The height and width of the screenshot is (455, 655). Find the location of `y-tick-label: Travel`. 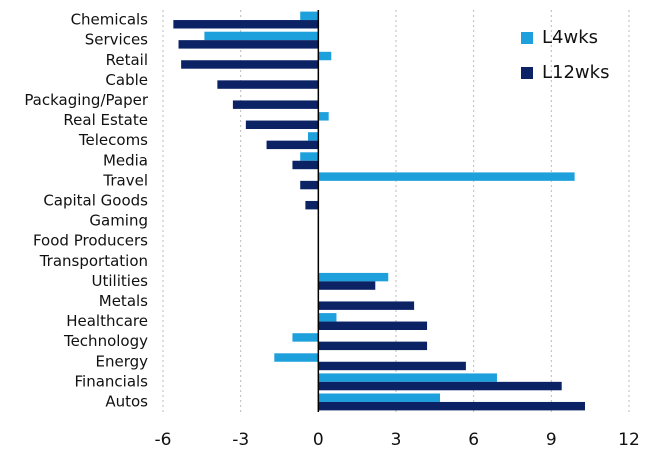

y-tick-label: Travel is located at coordinates (125, 180).